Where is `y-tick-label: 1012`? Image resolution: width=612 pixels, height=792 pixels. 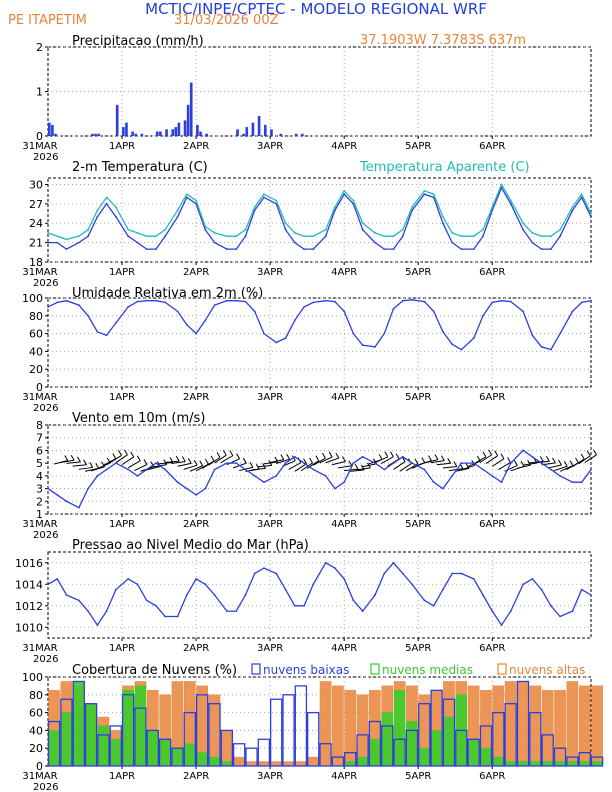 y-tick-label: 1012 is located at coordinates (29, 606).